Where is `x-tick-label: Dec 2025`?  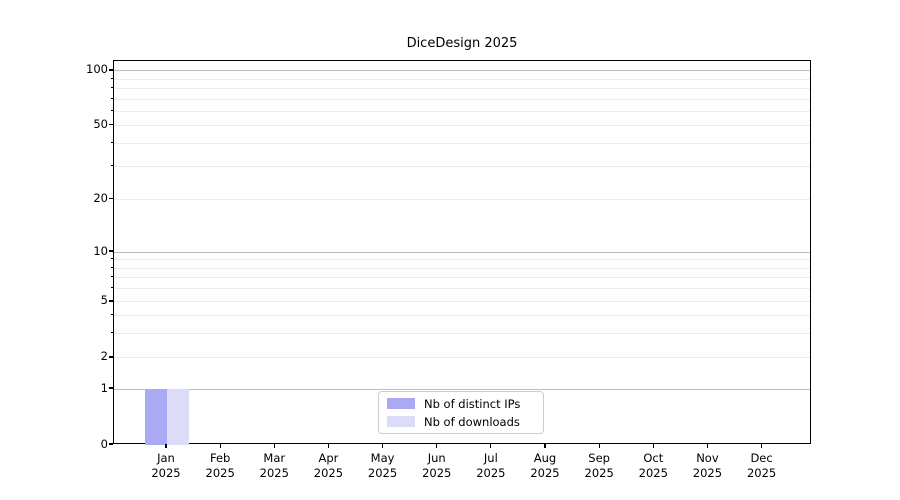 x-tick-label: Dec 2025 is located at coordinates (761, 465).